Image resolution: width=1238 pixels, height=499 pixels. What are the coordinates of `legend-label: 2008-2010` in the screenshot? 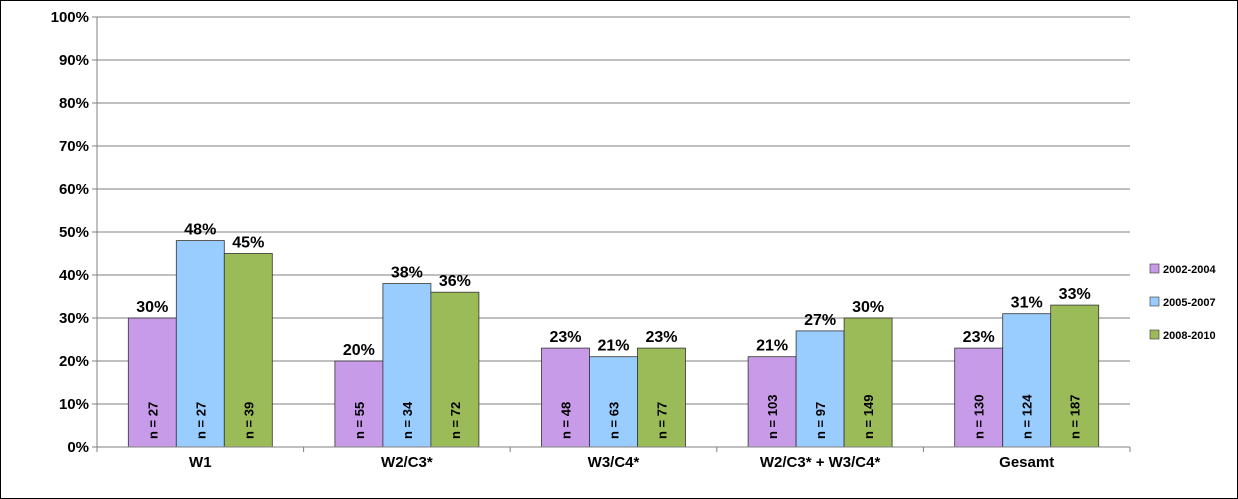 It's located at (1189, 336).